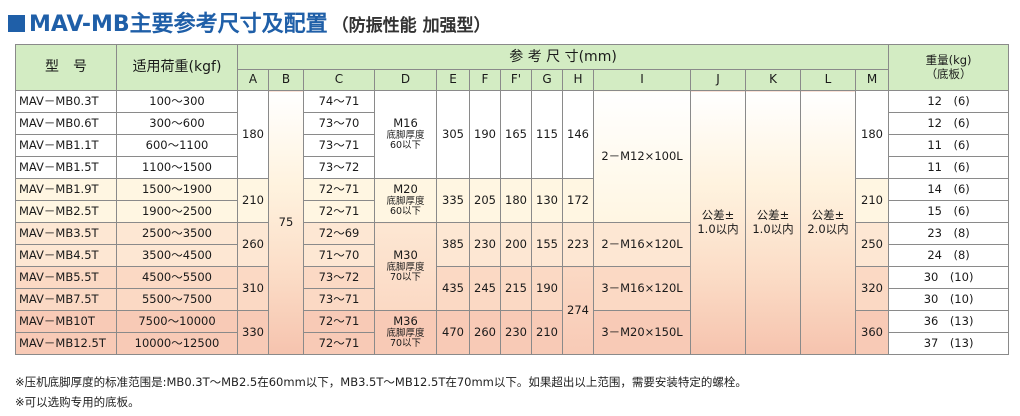  I want to click on cell-model: MAV－MB7.5T, so click(66, 299).